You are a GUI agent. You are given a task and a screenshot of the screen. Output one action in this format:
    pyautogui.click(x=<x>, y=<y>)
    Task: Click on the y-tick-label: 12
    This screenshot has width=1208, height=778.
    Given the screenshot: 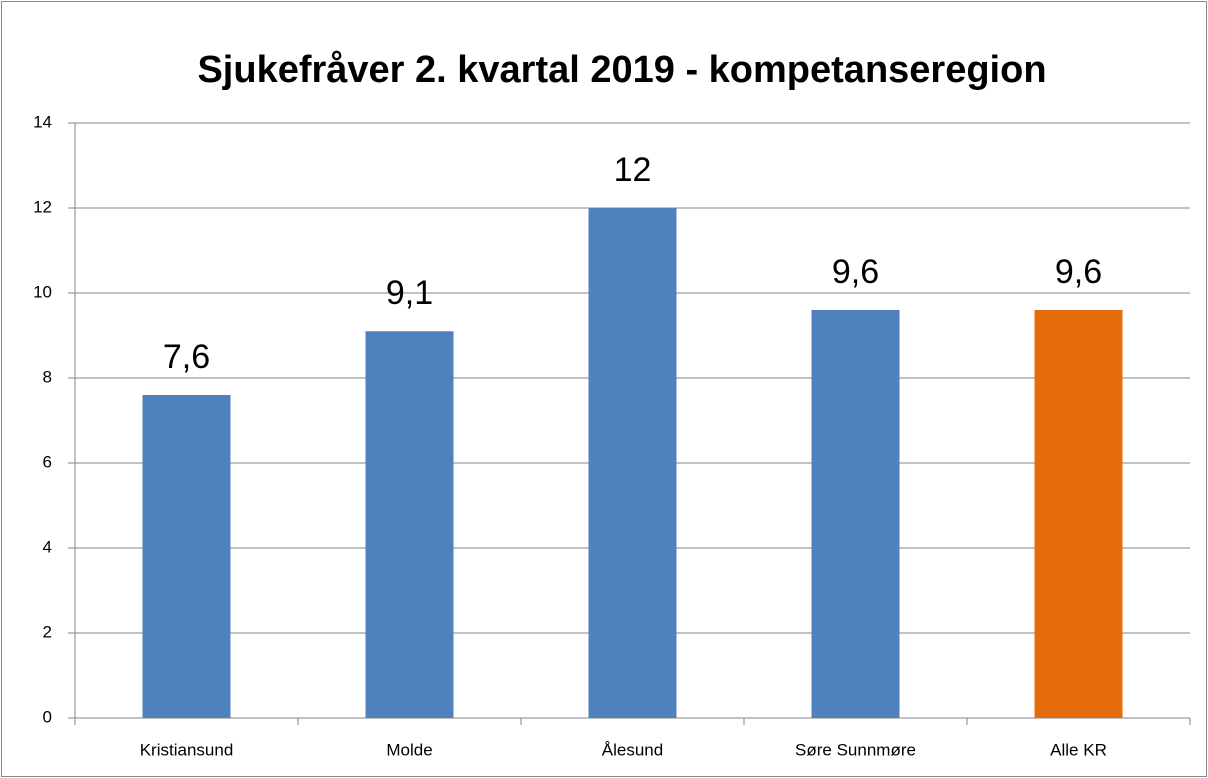 What is the action you would take?
    pyautogui.click(x=42, y=206)
    